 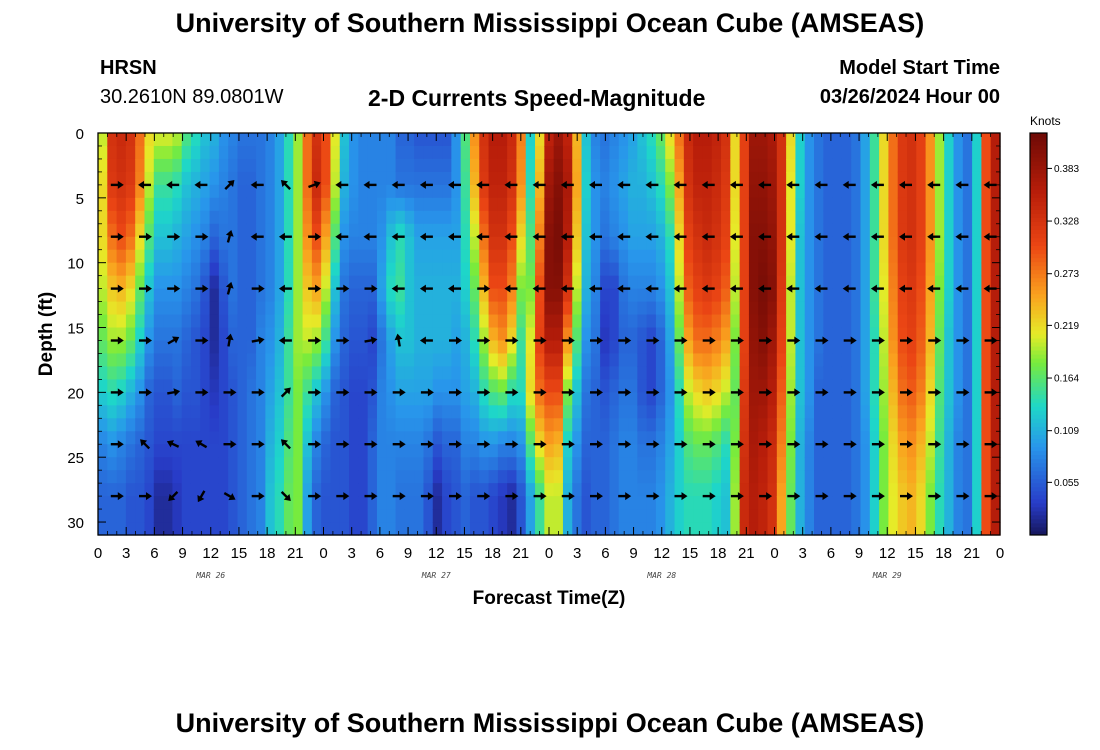 I want to click on station-coordinates: 30.2610N 89.0801W, so click(x=192, y=97).